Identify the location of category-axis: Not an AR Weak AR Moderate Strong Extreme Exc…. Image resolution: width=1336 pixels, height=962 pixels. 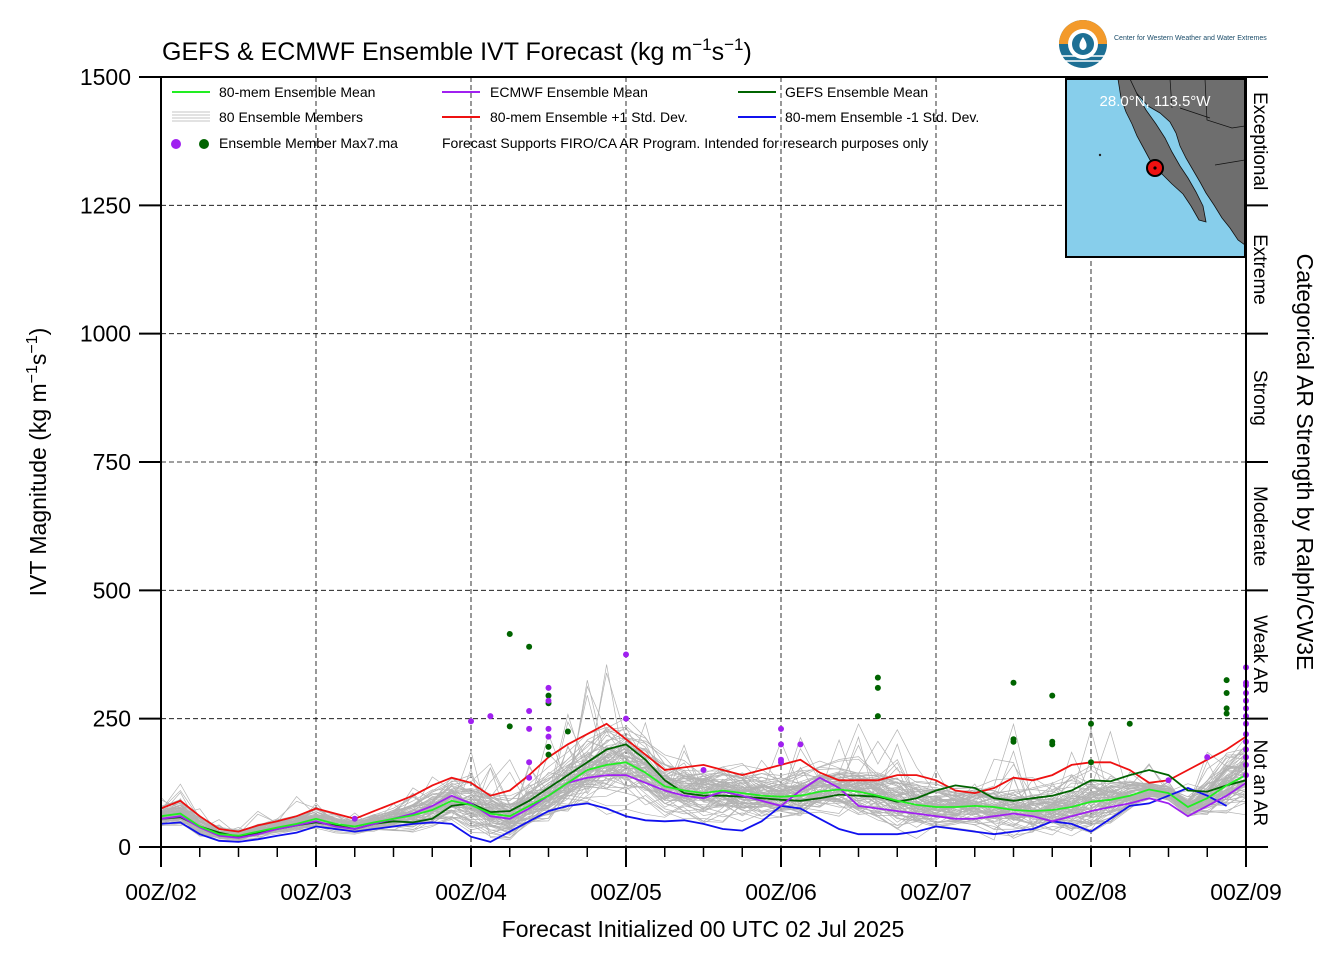
(1258, 462).